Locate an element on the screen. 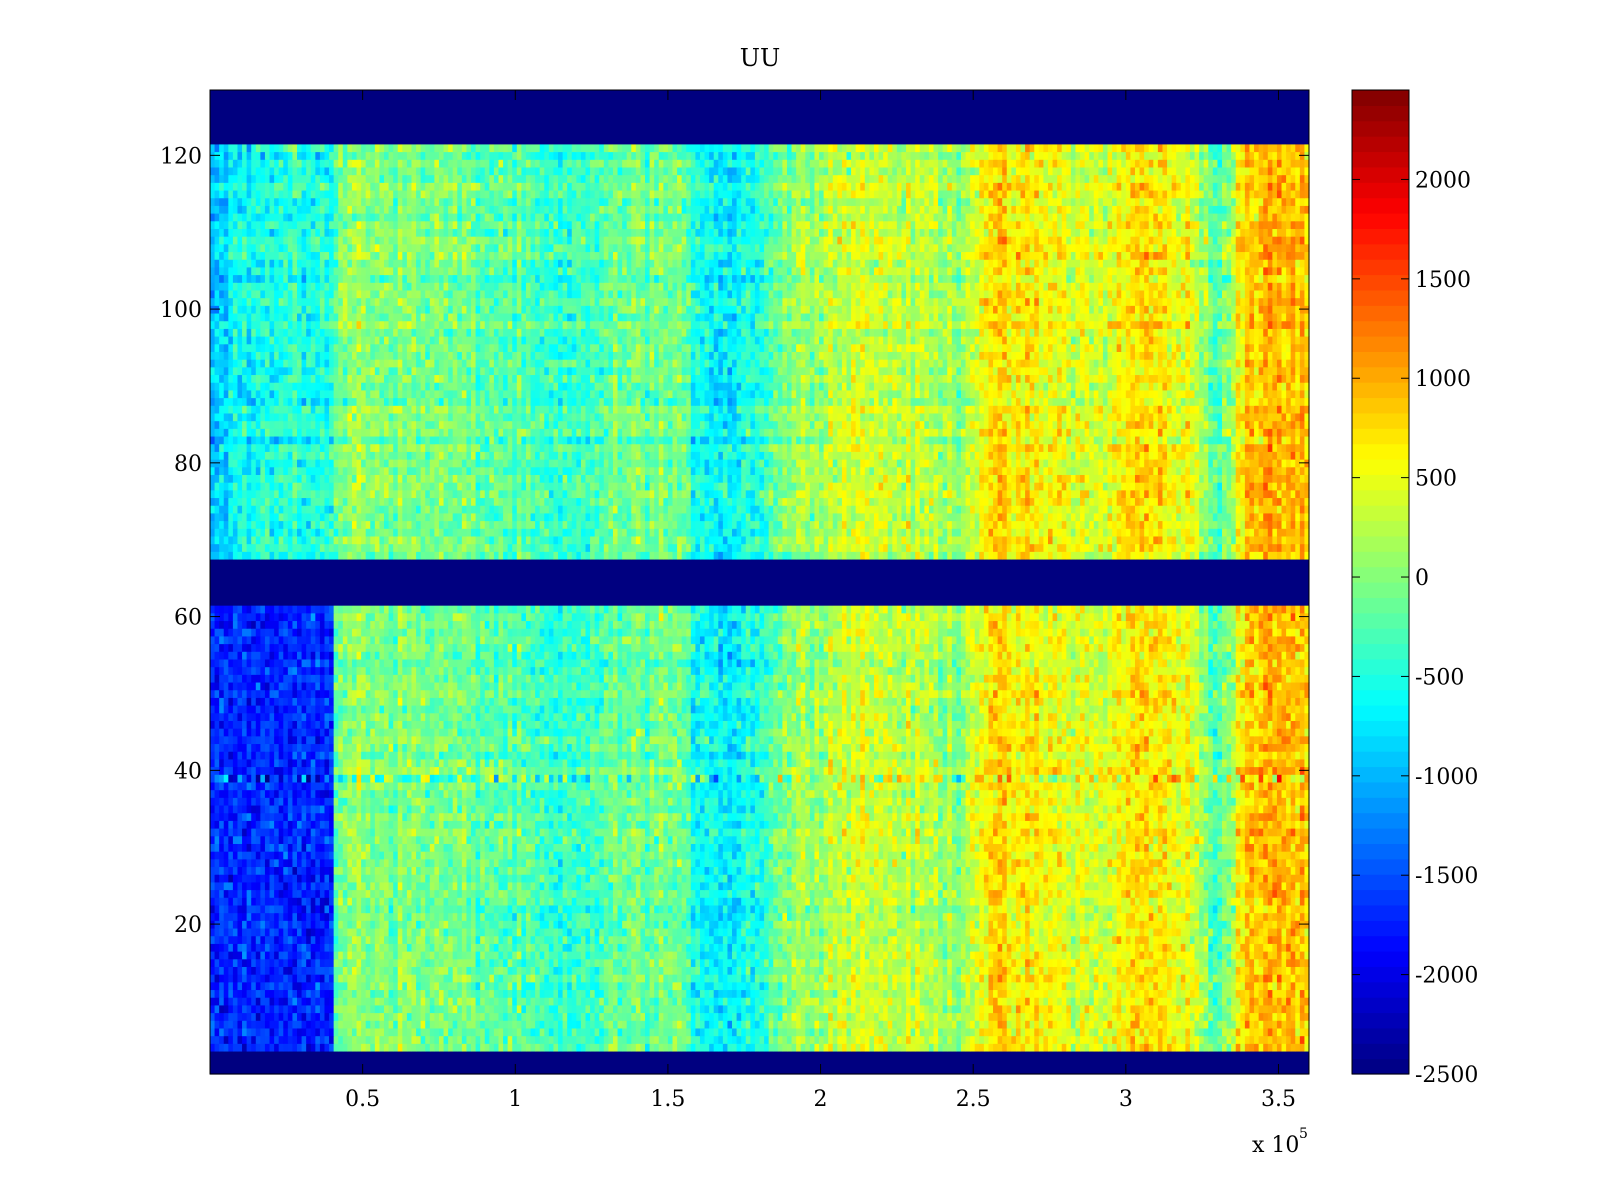 Image resolution: width=1600 pixels, height=1200 pixels. heatmap-row is located at coordinates (760, 909).